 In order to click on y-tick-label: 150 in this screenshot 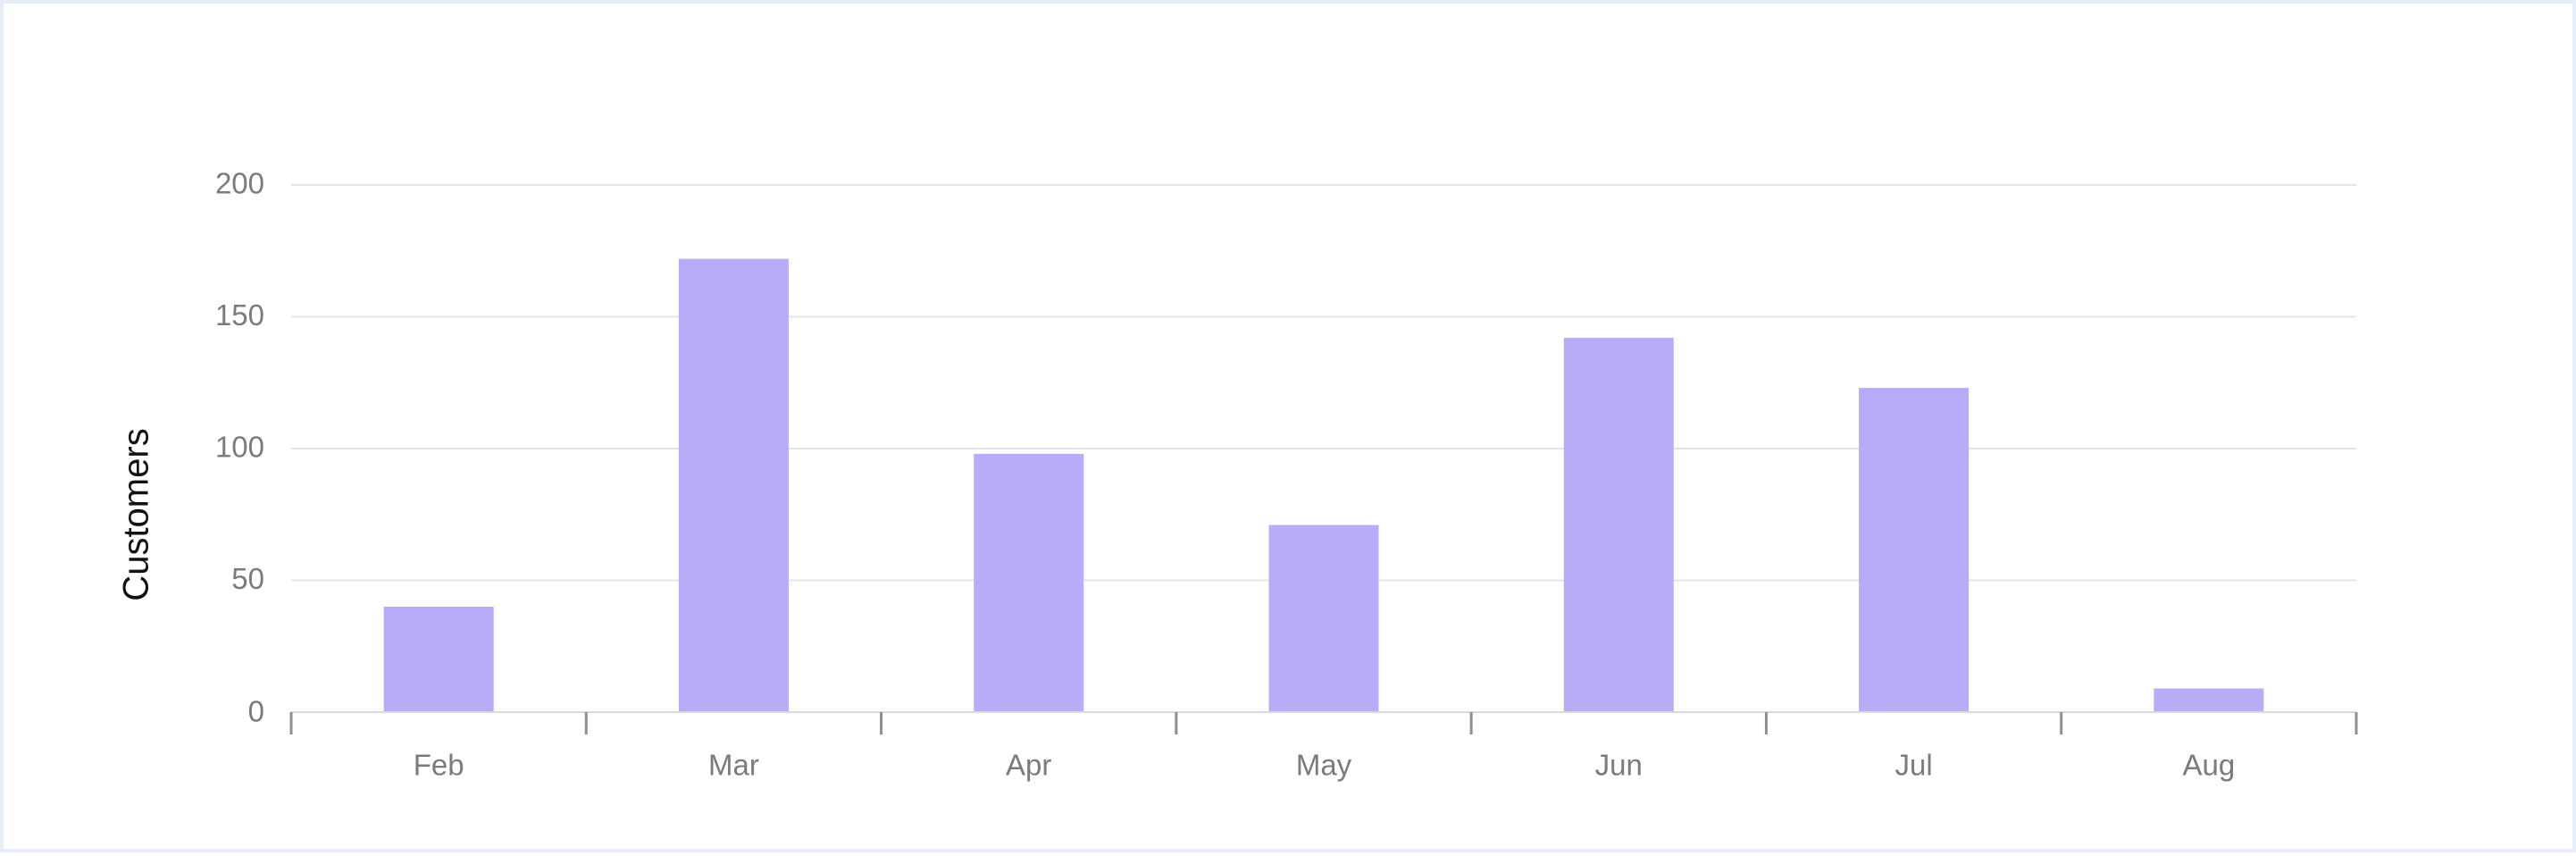, I will do `click(240, 314)`.